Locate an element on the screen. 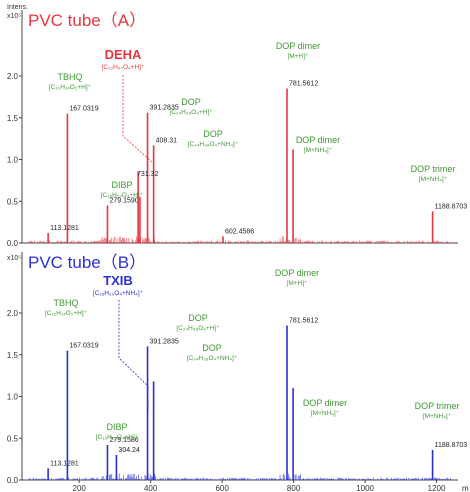 The width and height of the screenshot is (470, 492). x-tick-label: 800 is located at coordinates (294, 488).